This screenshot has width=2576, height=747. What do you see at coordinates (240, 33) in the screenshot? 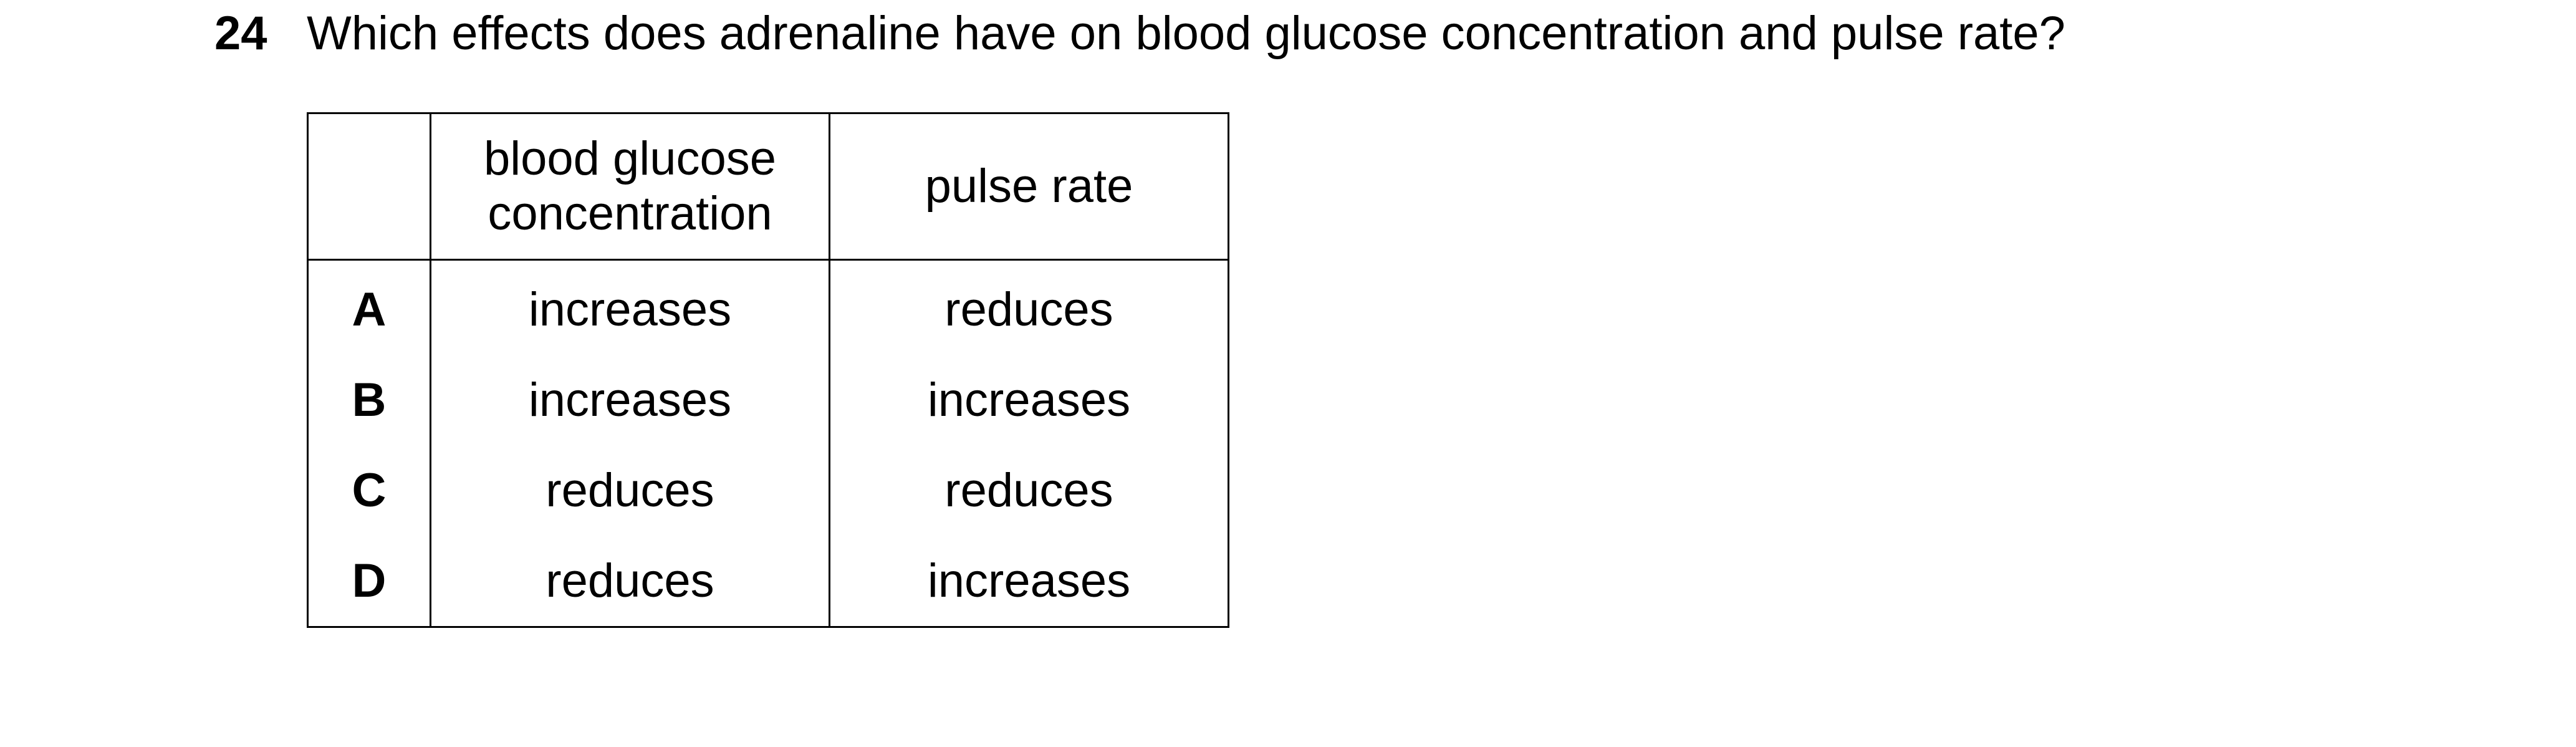
I see `question-number: 24` at bounding box center [240, 33].